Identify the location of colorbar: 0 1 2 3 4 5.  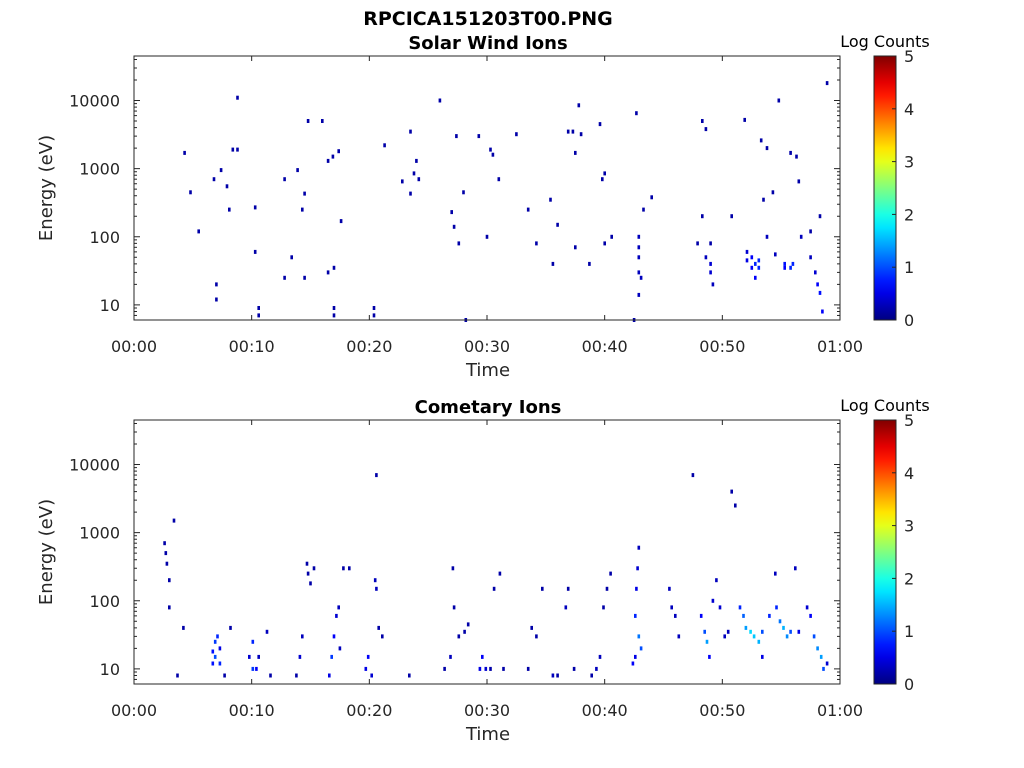
(893, 188).